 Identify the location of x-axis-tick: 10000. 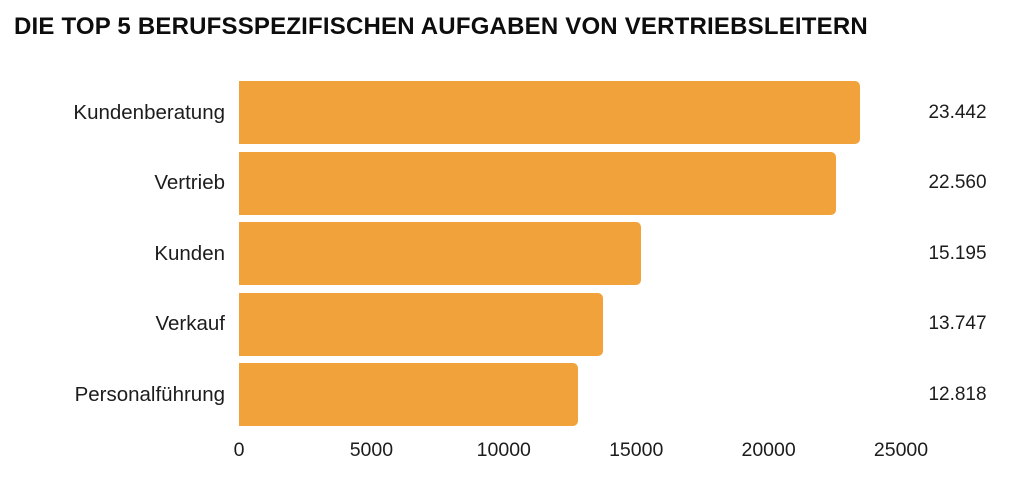
(503, 449).